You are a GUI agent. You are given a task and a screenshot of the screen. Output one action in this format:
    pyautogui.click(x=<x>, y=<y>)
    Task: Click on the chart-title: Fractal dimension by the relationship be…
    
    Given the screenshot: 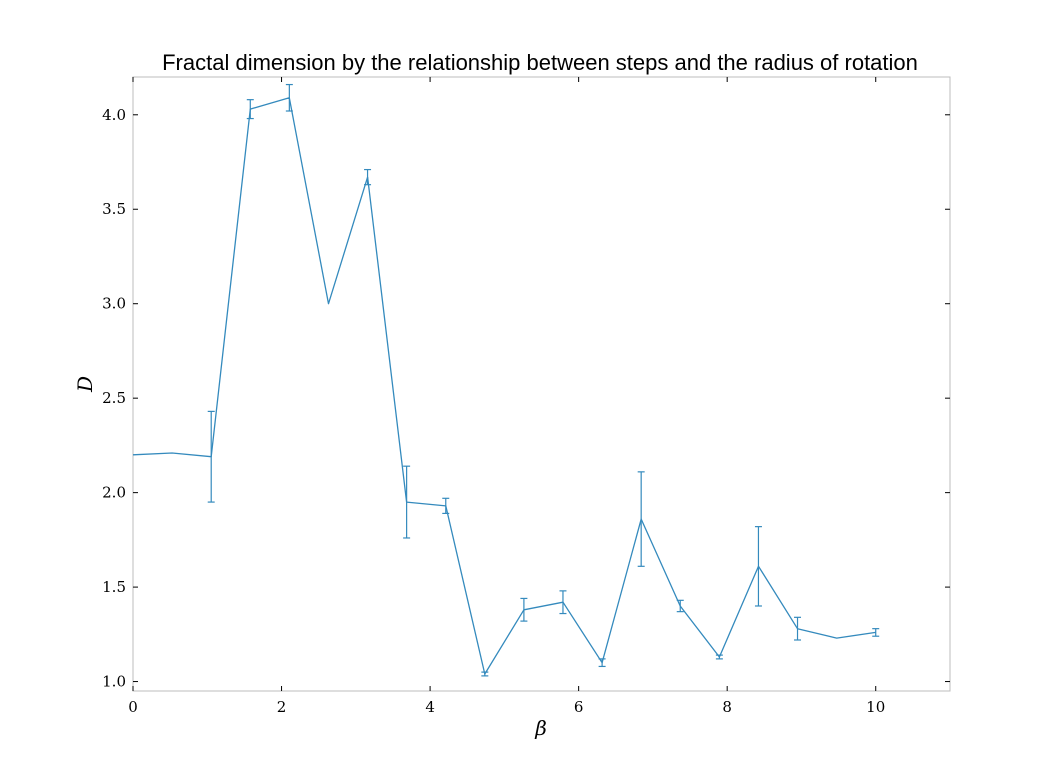 What is the action you would take?
    pyautogui.click(x=540, y=62)
    